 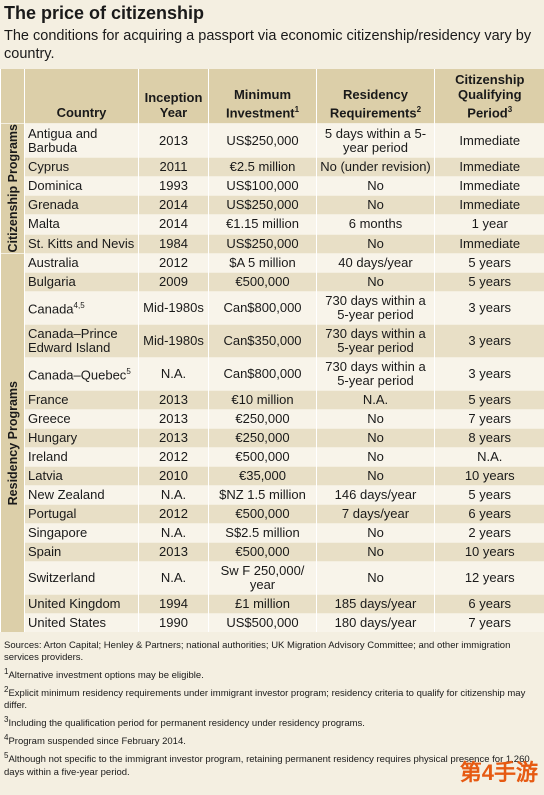 What do you see at coordinates (262, 399) in the screenshot?
I see `cell-text: €10 million` at bounding box center [262, 399].